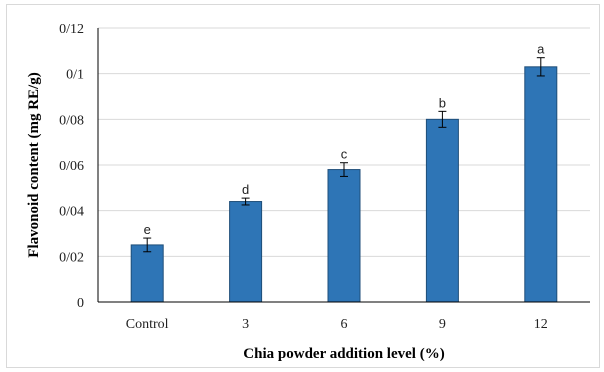 The image size is (604, 372). Describe the element at coordinates (147, 324) in the screenshot. I see `x-tick-label: Control` at that location.